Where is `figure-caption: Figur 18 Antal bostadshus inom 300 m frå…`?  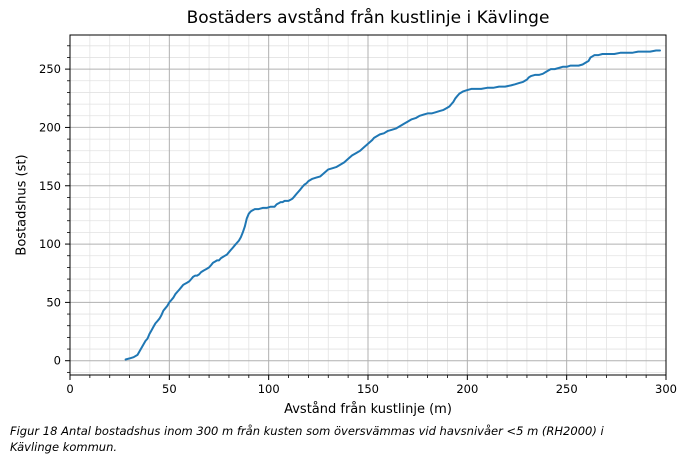
figure-caption: Figur 18 Antal bostadshus inom 300 m frå… is located at coordinates (340, 439).